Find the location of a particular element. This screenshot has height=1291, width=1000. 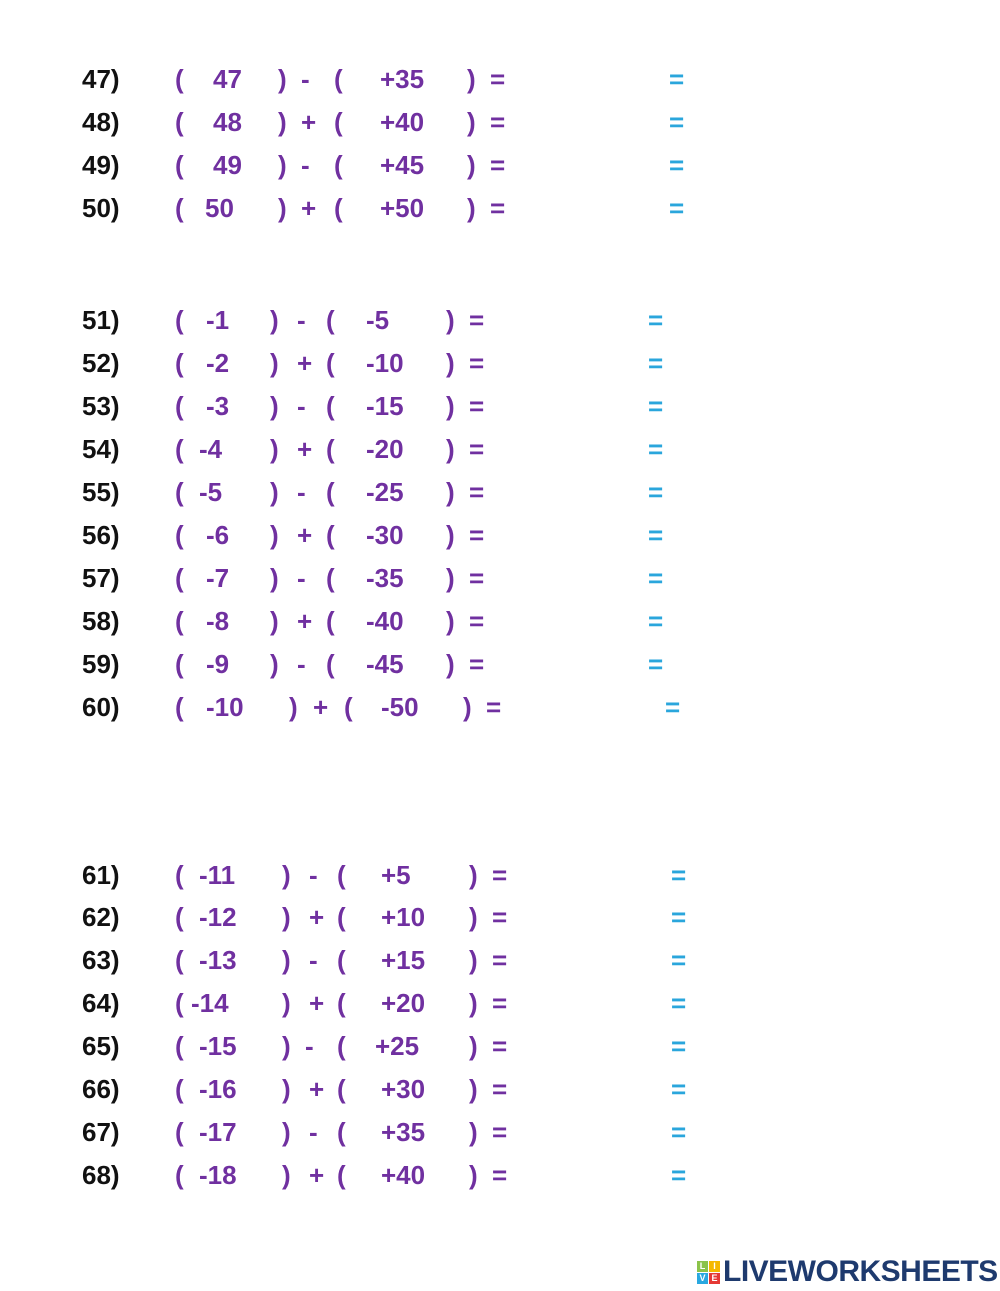

first-operand: 48 is located at coordinates (227, 122).